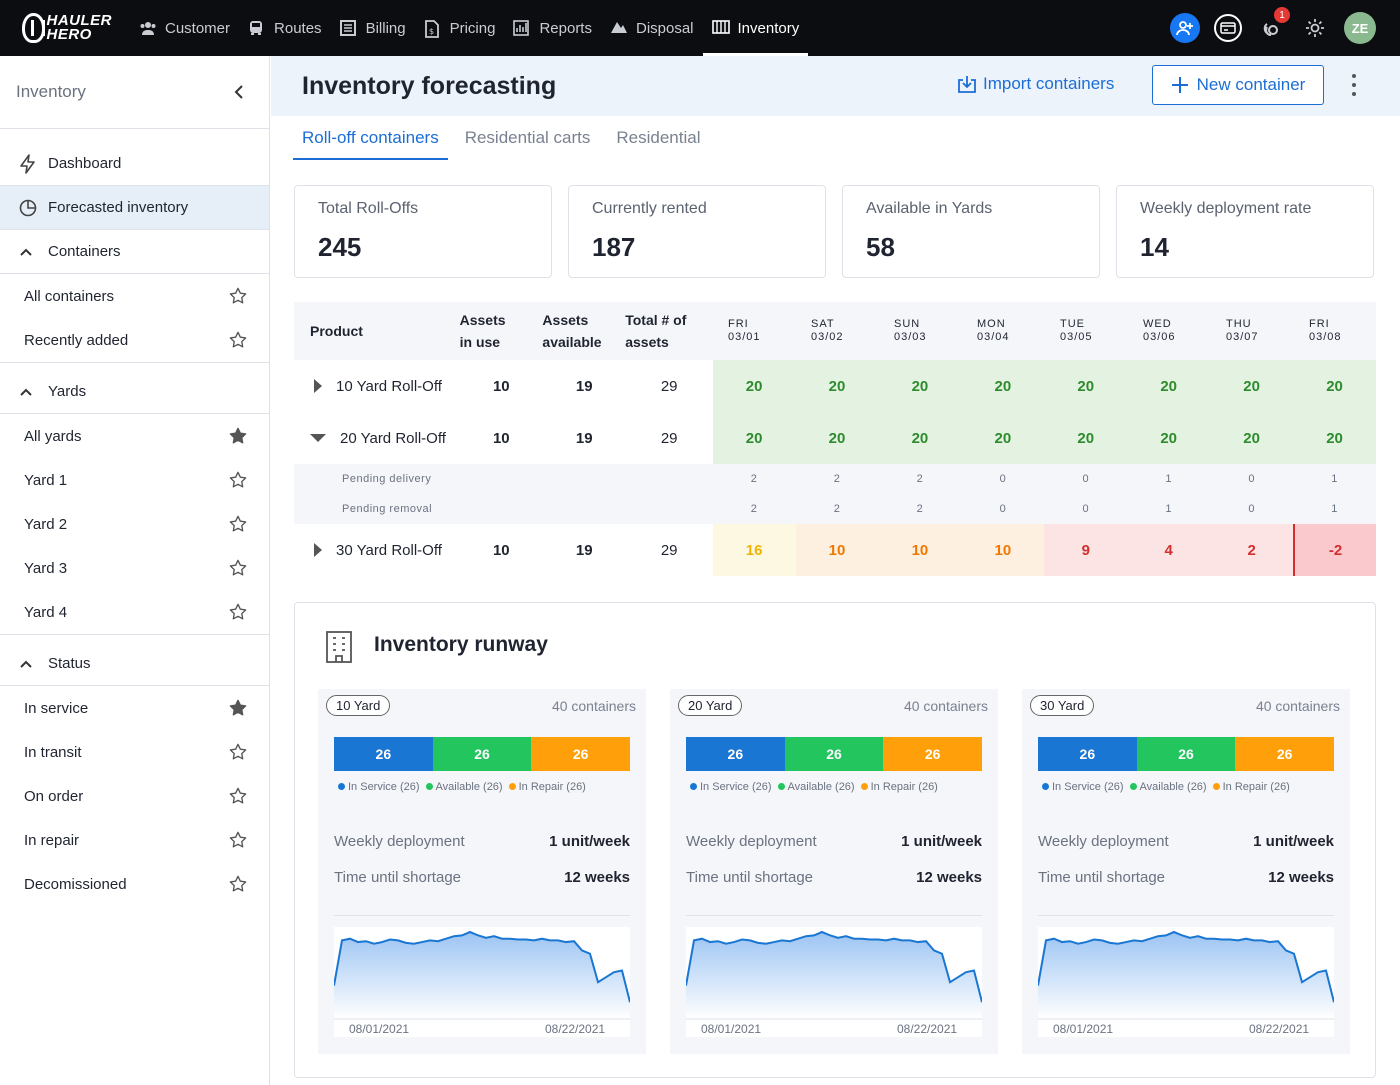 The height and width of the screenshot is (1085, 1400). Describe the element at coordinates (1133, 786) in the screenshot. I see `legend-dot-icon` at that location.